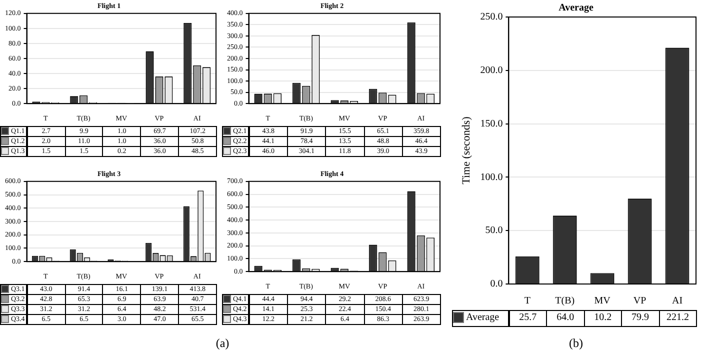  I want to click on x-tick-label: T(B), so click(565, 301).